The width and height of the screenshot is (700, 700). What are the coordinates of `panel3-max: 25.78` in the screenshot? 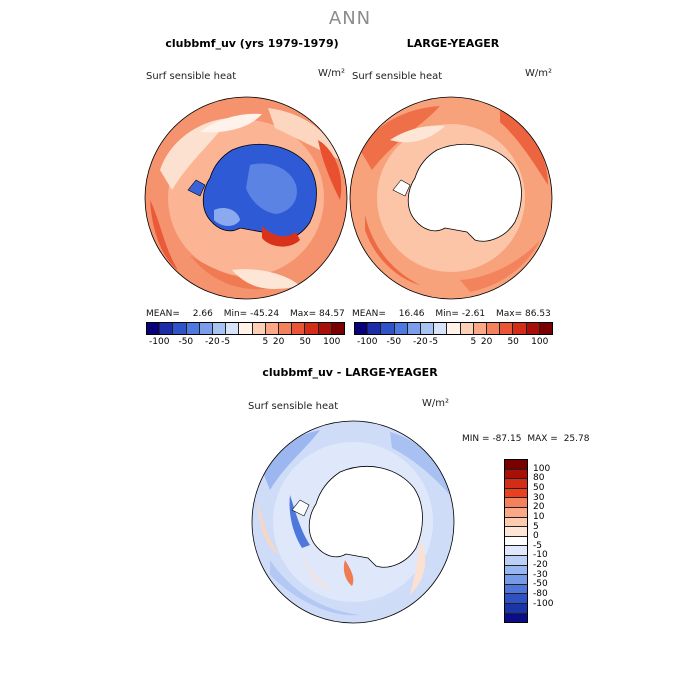 It's located at (576, 439).